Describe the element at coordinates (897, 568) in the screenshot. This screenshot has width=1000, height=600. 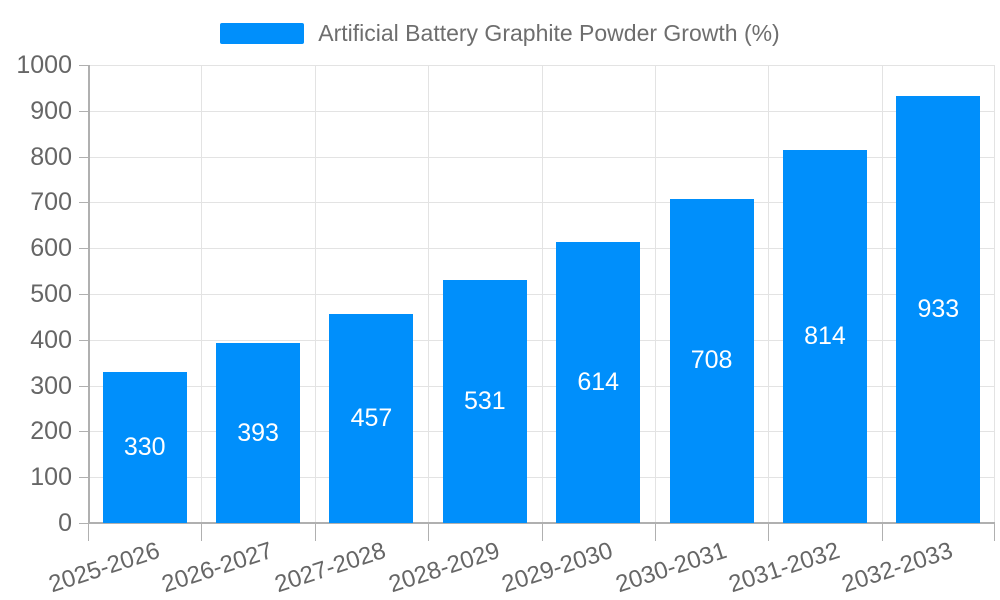
I see `x-axis-label: 2032-2033` at that location.